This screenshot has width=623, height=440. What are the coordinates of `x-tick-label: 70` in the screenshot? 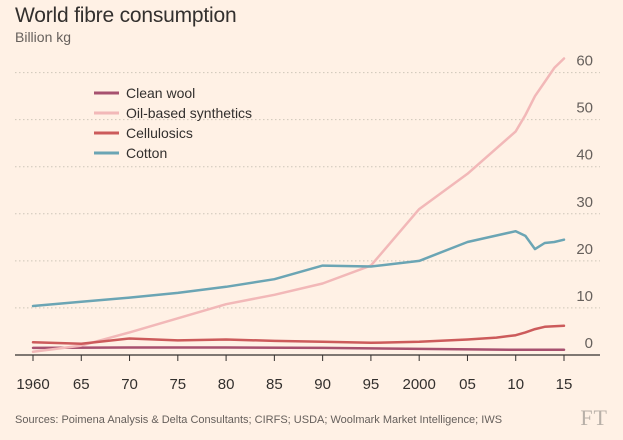 It's located at (129, 384).